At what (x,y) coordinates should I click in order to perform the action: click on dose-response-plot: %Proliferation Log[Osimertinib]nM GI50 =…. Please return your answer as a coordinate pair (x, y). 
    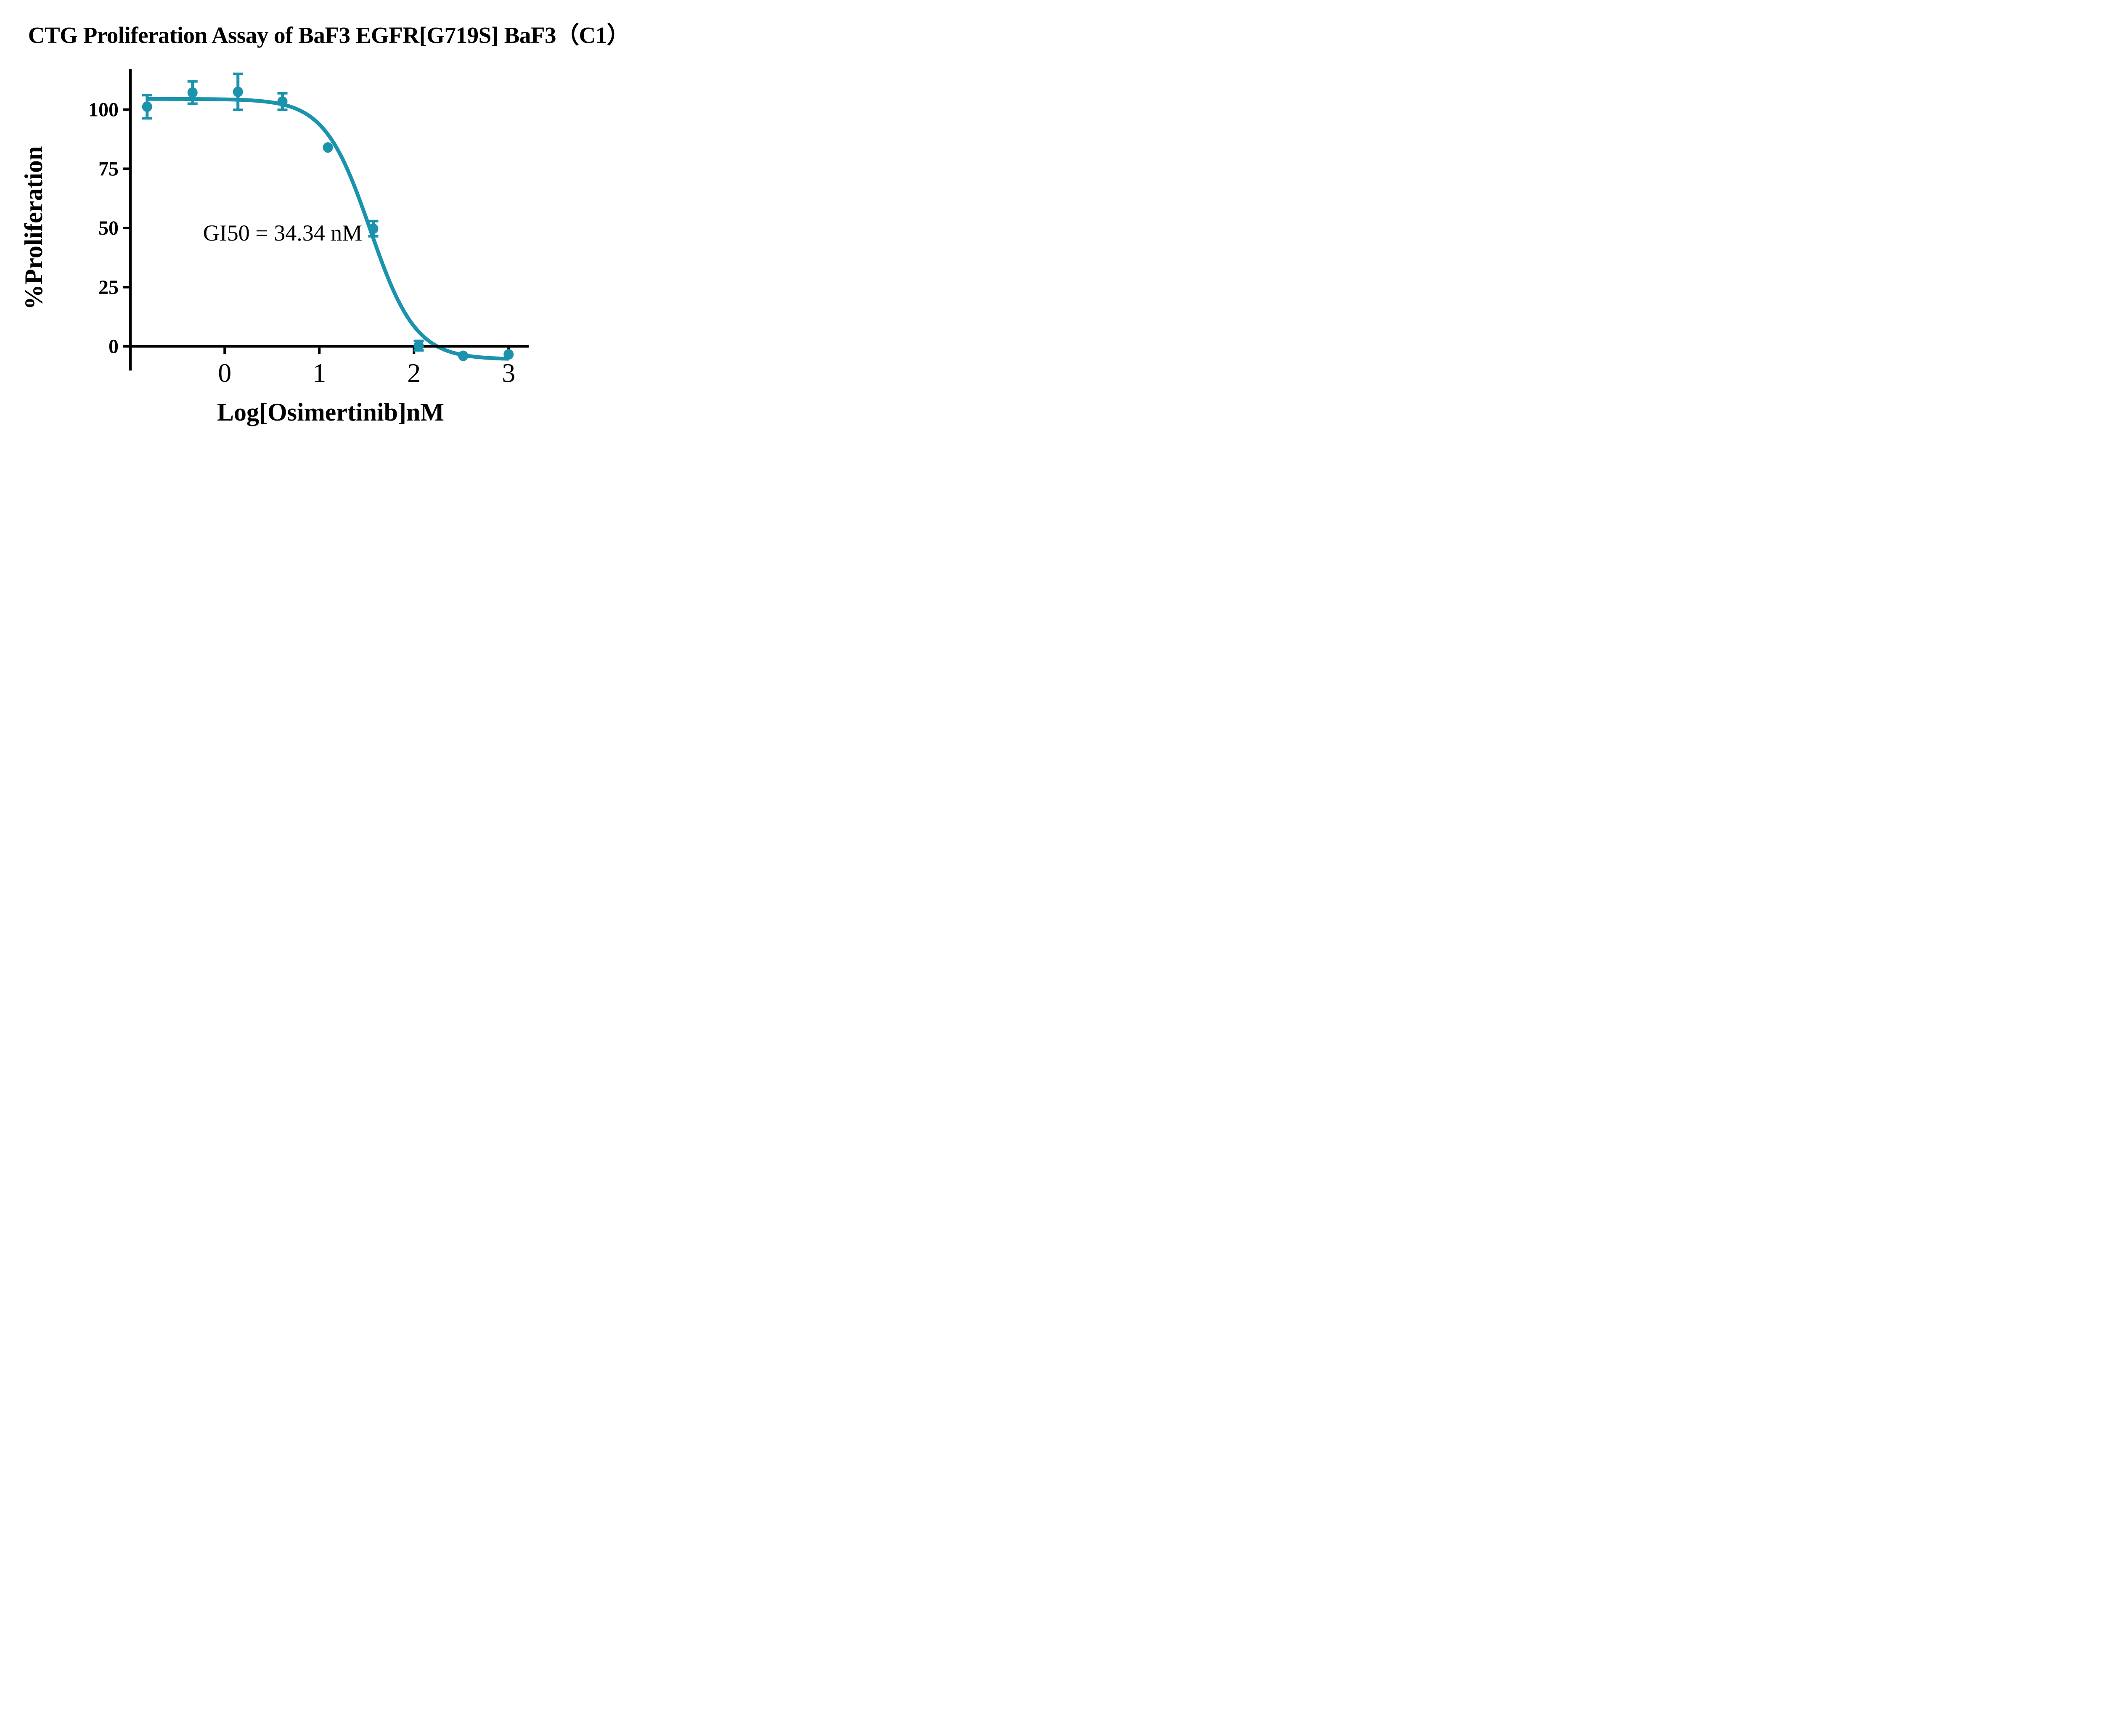
    Looking at the image, I should click on (274, 247).